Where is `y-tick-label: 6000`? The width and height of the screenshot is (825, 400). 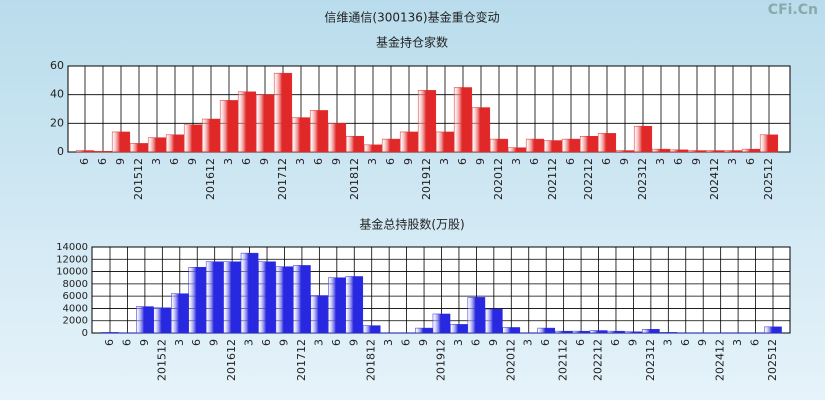 y-tick-label: 6000 is located at coordinates (75, 296).